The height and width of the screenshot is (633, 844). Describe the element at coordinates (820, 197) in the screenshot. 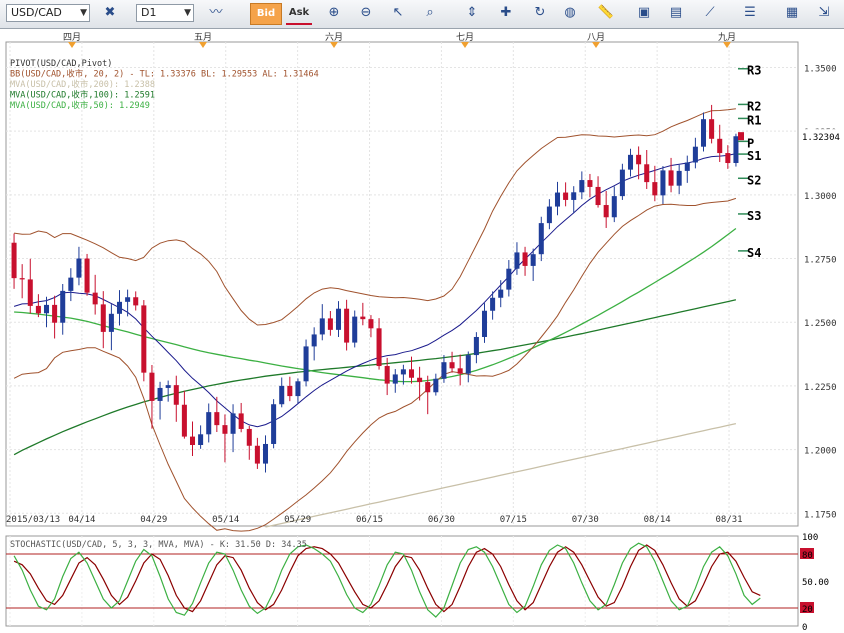

I see `price-tick-label: 1.3000` at that location.